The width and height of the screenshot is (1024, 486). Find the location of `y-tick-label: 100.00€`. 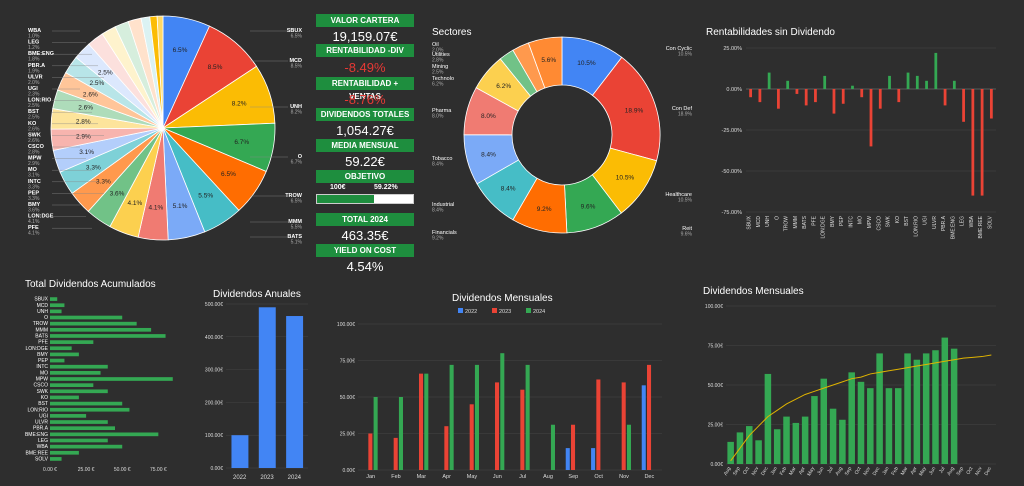

y-tick-label: 100.00€ is located at coordinates (346, 325).